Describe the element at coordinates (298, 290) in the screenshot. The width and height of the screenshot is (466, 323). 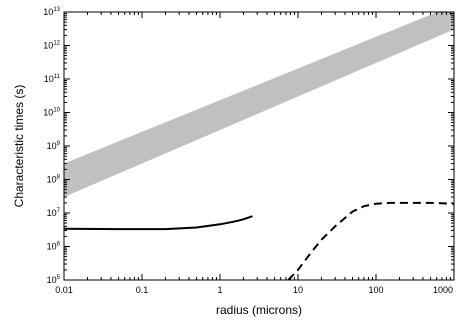
I see `x-tick-label: 10` at that location.